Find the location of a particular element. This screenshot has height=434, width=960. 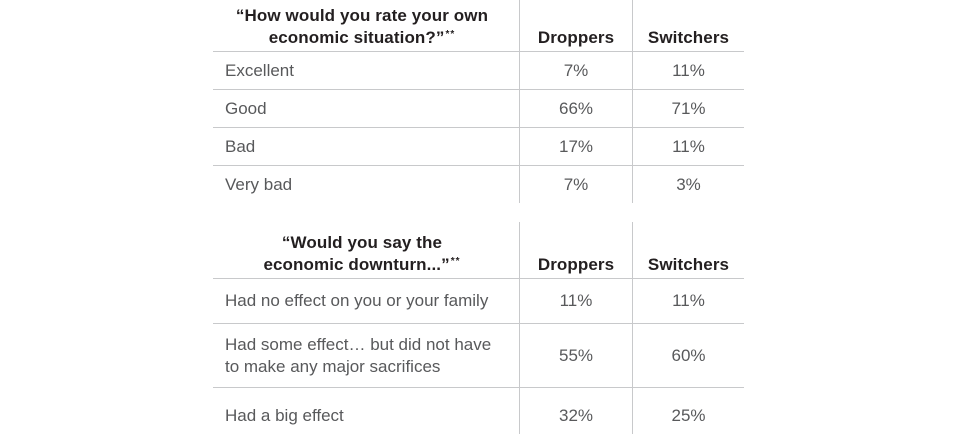

table-title-line2: economic downturn...”** is located at coordinates (362, 264).